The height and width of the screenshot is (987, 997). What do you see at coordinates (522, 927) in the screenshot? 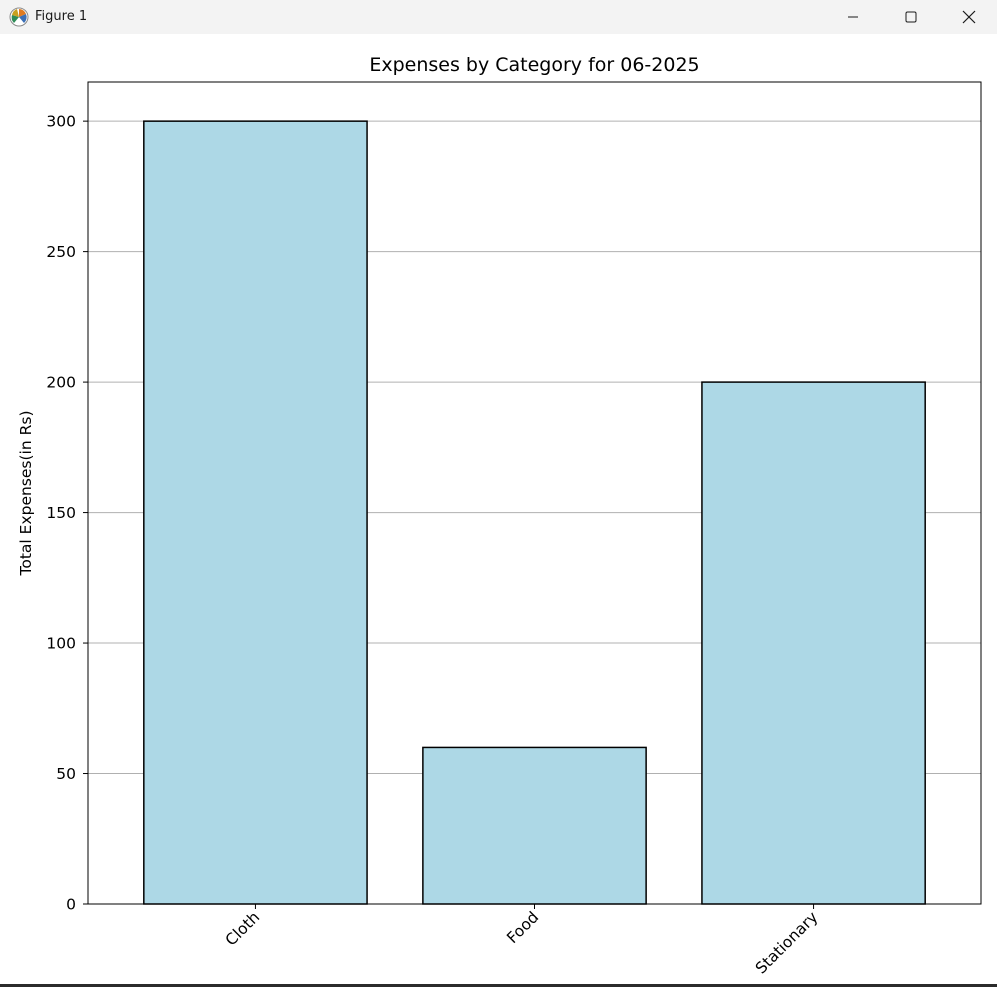
I see `x-tick-label: Food` at bounding box center [522, 927].